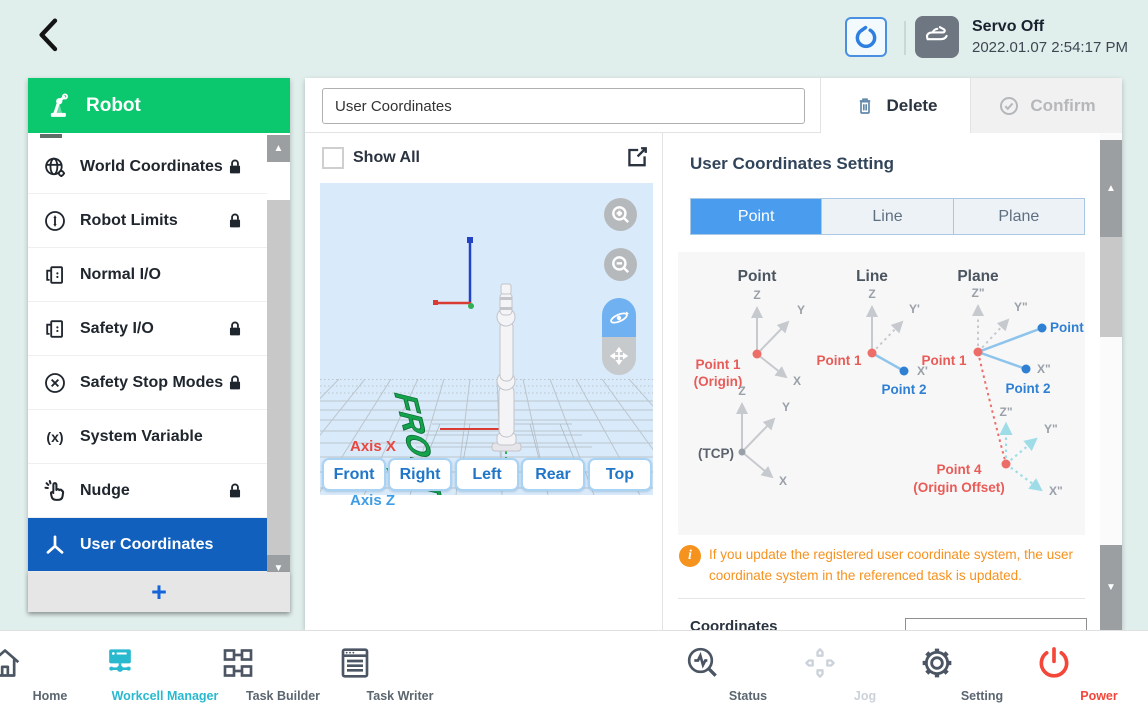 This screenshot has height=720, width=1148. What do you see at coordinates (905, 38) in the screenshot?
I see `topbar-divider` at bounding box center [905, 38].